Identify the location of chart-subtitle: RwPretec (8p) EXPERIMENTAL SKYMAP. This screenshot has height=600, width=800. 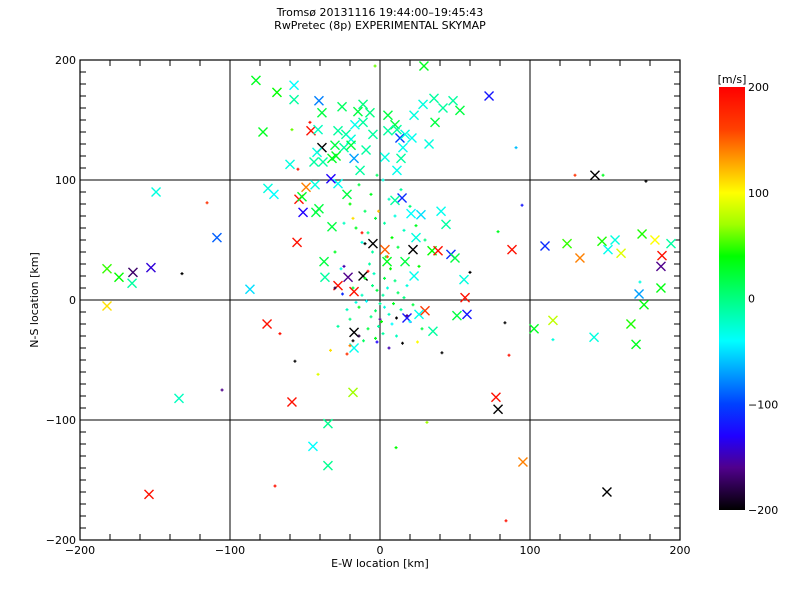
(380, 25).